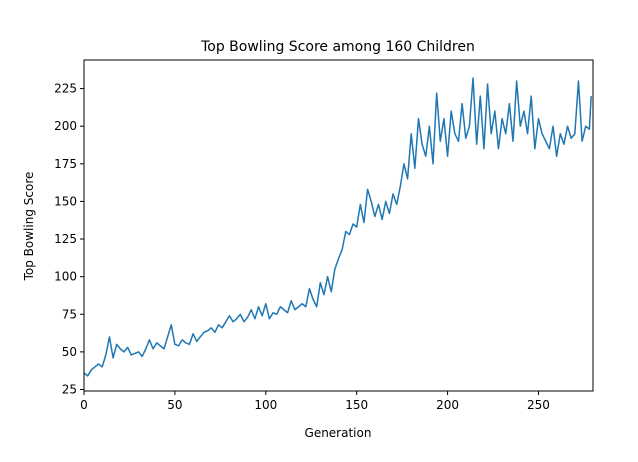 Image resolution: width=638 pixels, height=462 pixels. What do you see at coordinates (84, 405) in the screenshot?
I see `x-tick-label: 0` at bounding box center [84, 405].